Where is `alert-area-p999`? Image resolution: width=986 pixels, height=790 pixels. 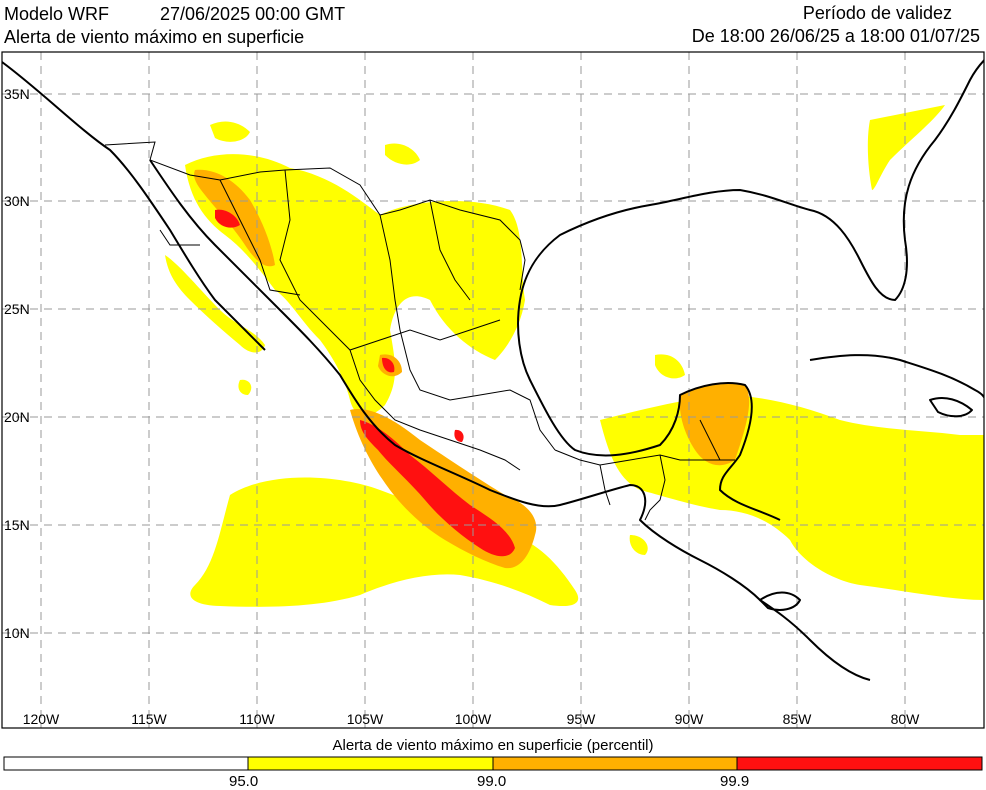 alert-area-p999 is located at coordinates (365, 383).